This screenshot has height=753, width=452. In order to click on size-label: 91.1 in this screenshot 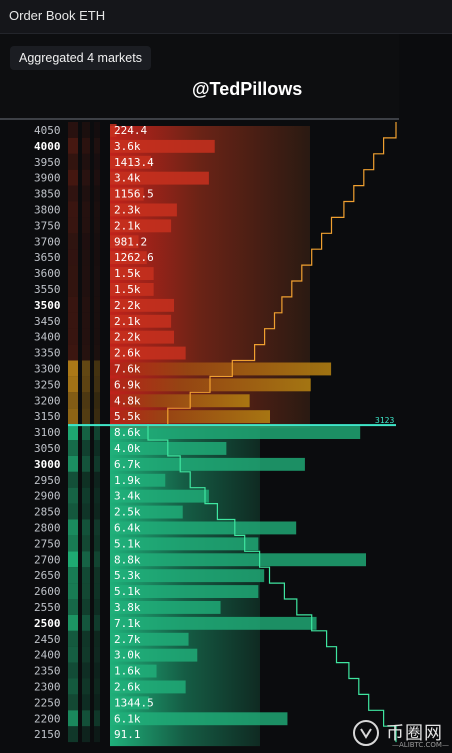, I will do `click(127, 734)`.